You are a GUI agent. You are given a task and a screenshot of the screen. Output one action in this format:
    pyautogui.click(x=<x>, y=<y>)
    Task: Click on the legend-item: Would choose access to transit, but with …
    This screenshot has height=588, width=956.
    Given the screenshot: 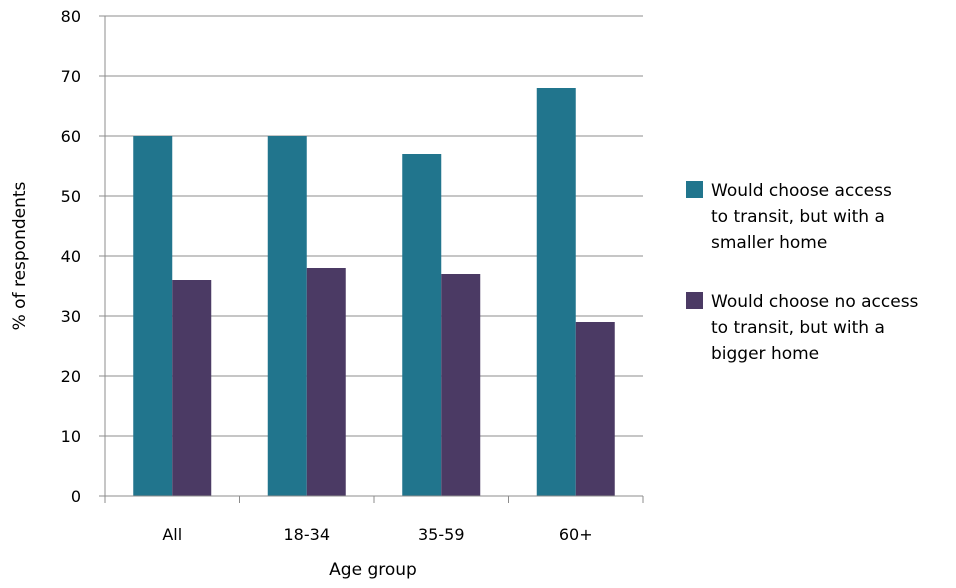 What is the action you would take?
    pyautogui.click(x=789, y=217)
    